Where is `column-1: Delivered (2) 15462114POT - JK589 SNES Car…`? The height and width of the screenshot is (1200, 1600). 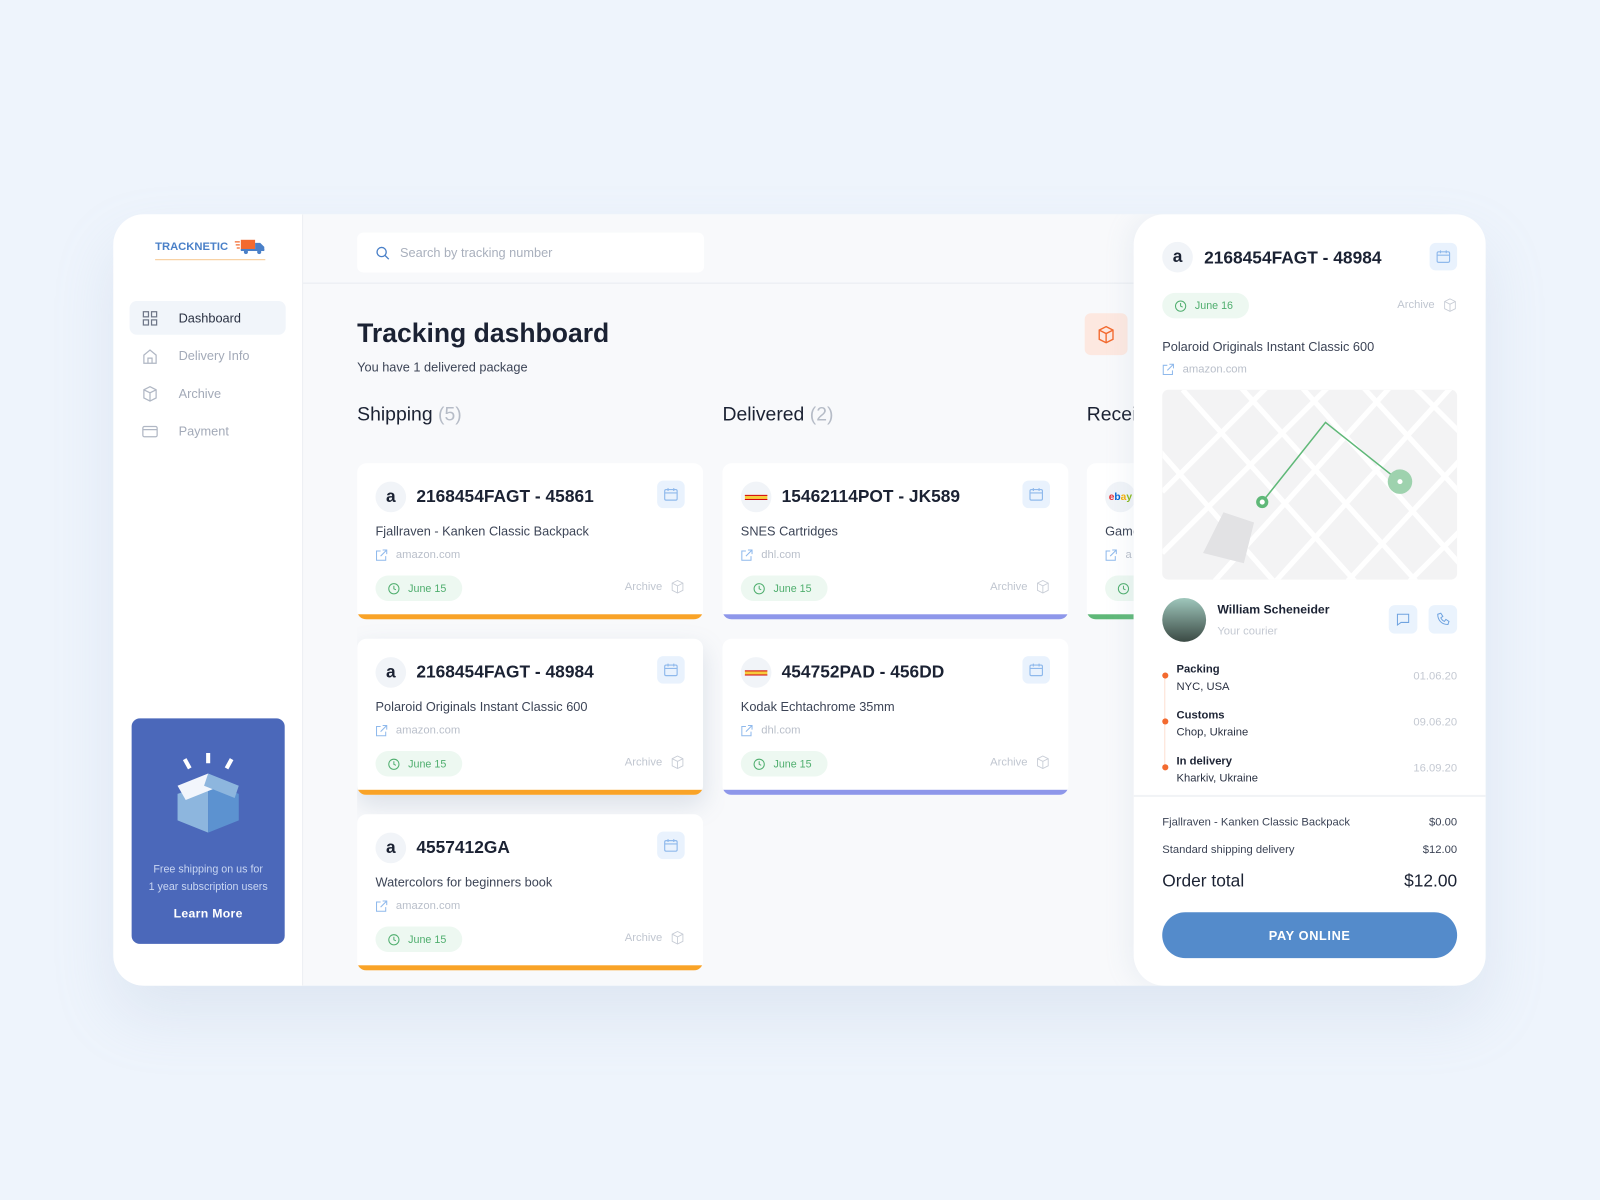 column-1: Delivered (2) 15462114POT - JK589 SNES Car… is located at coordinates (905, 695).